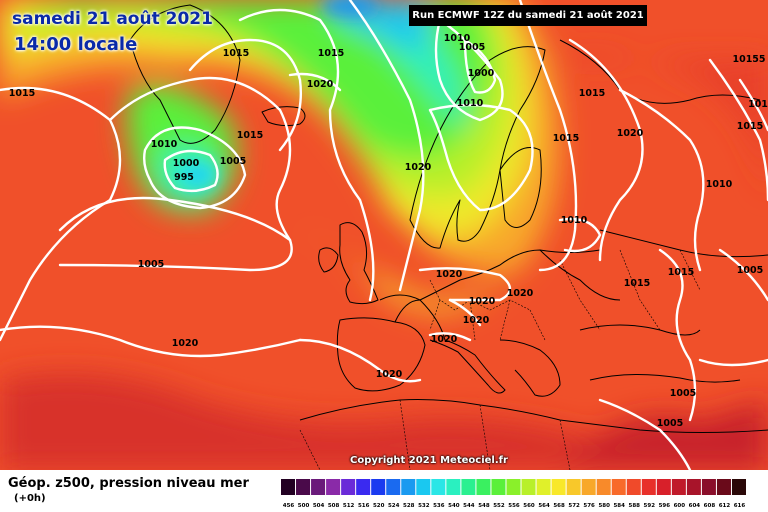  I want to click on color-scale-label: 560, so click(529, 506).